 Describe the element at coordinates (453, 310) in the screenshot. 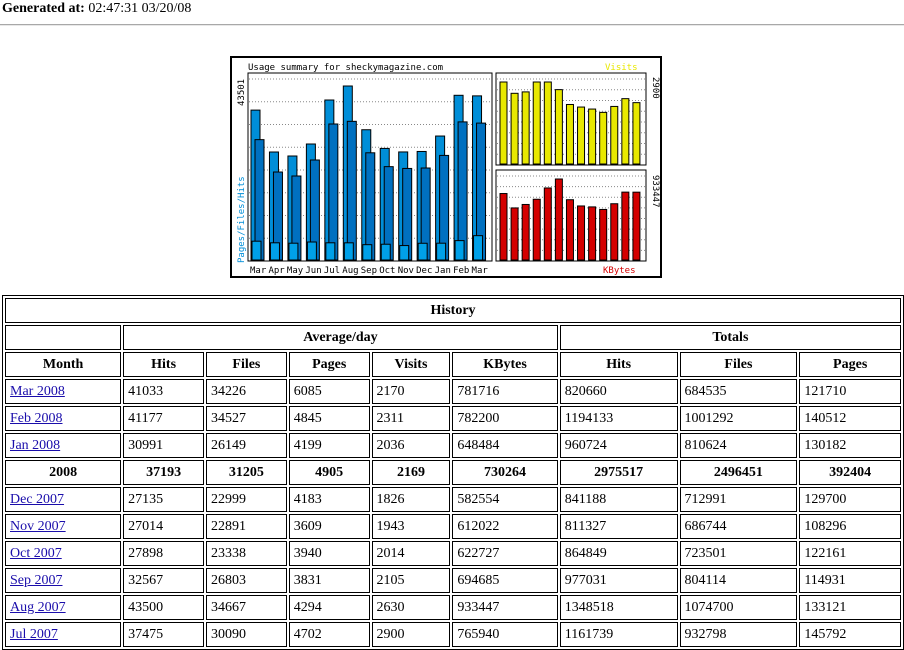

I see `history-caption-row: History` at that location.